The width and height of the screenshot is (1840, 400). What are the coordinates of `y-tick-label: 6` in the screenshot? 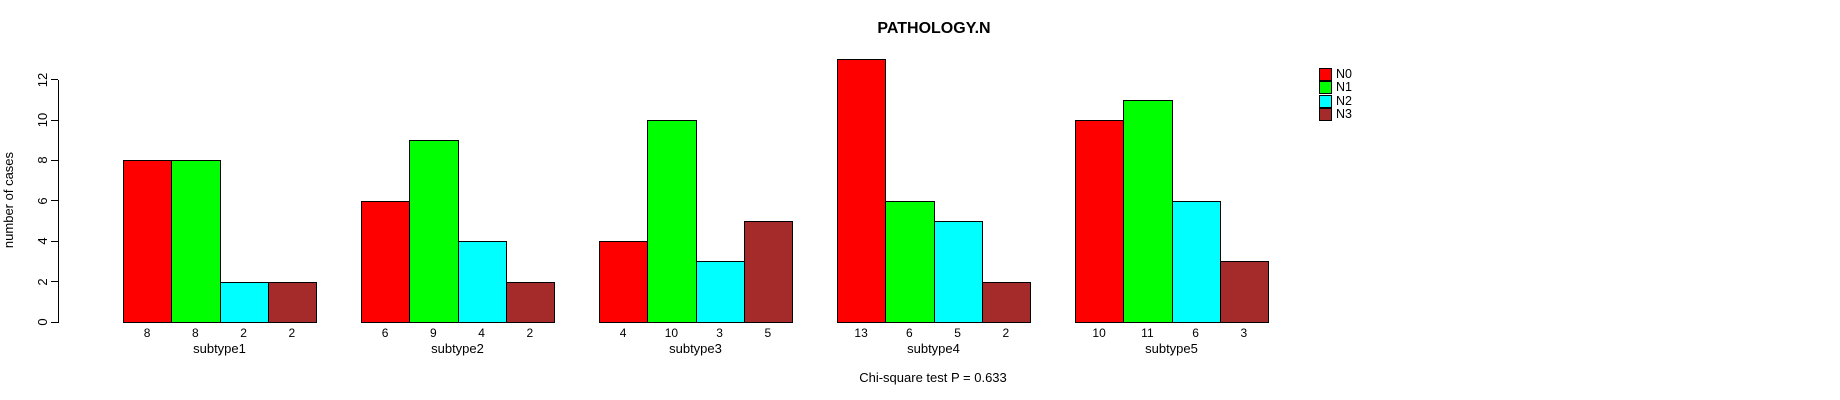 It's located at (42, 201).